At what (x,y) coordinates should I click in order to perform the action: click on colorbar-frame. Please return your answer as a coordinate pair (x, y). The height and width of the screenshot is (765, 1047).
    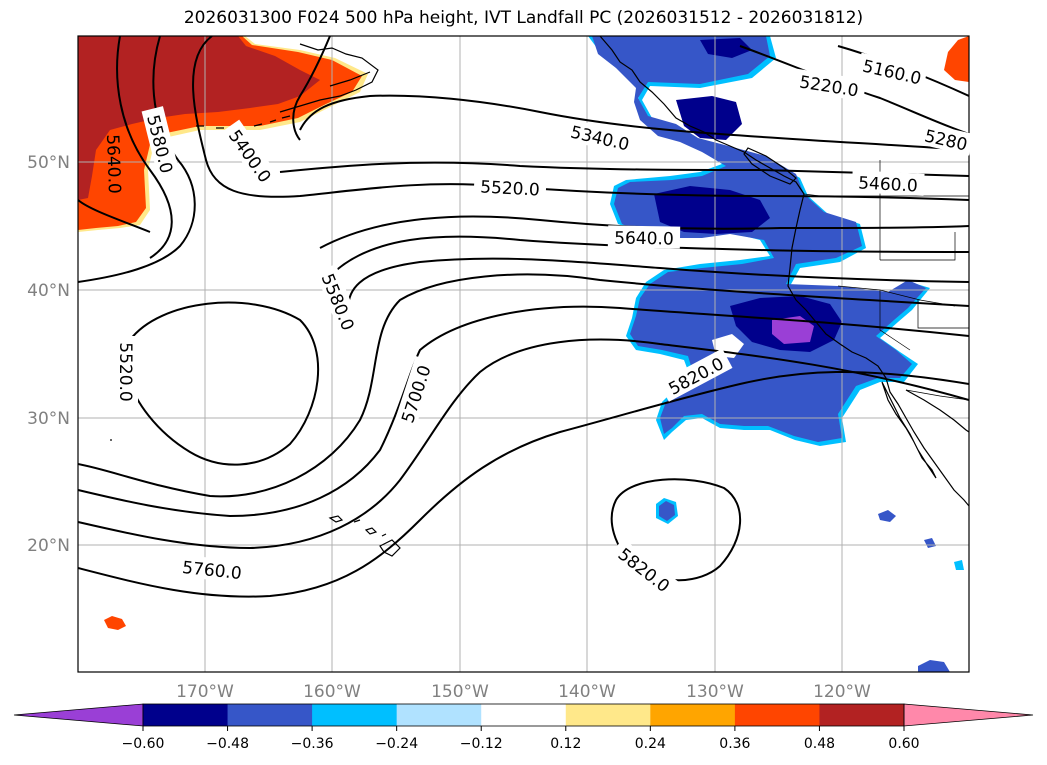
    Looking at the image, I should click on (523, 715).